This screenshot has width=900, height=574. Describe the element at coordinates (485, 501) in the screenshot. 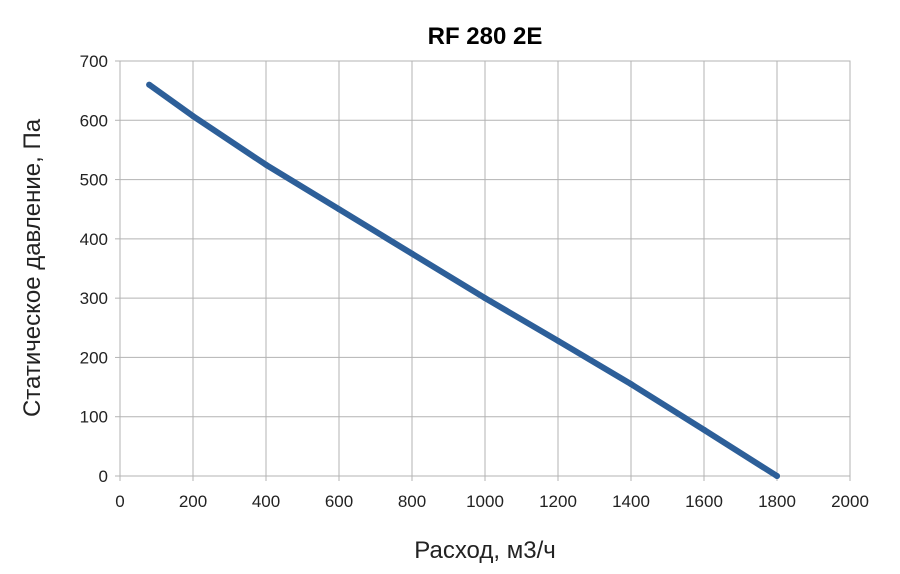

I see `x-tick-label: 1000` at that location.